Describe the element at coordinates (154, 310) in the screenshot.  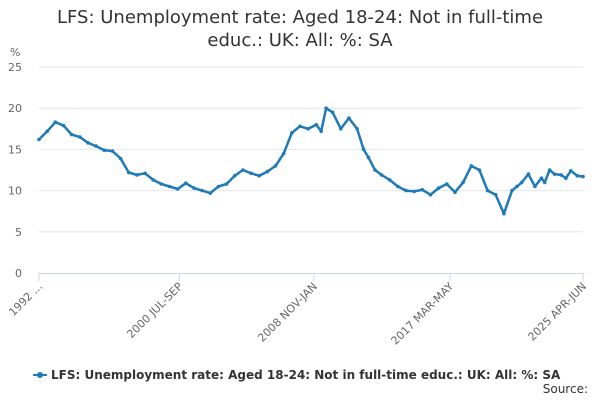
I see `x-tick-label: 2000 JUL-SEP` at that location.